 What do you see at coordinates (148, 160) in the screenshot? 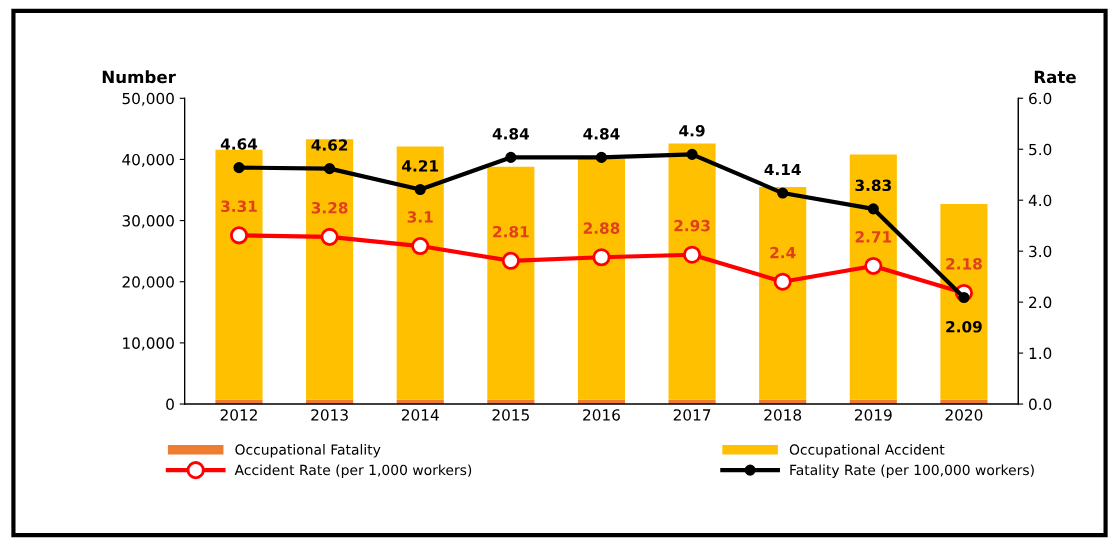
I see `y-tick-label: 40,000` at bounding box center [148, 160].